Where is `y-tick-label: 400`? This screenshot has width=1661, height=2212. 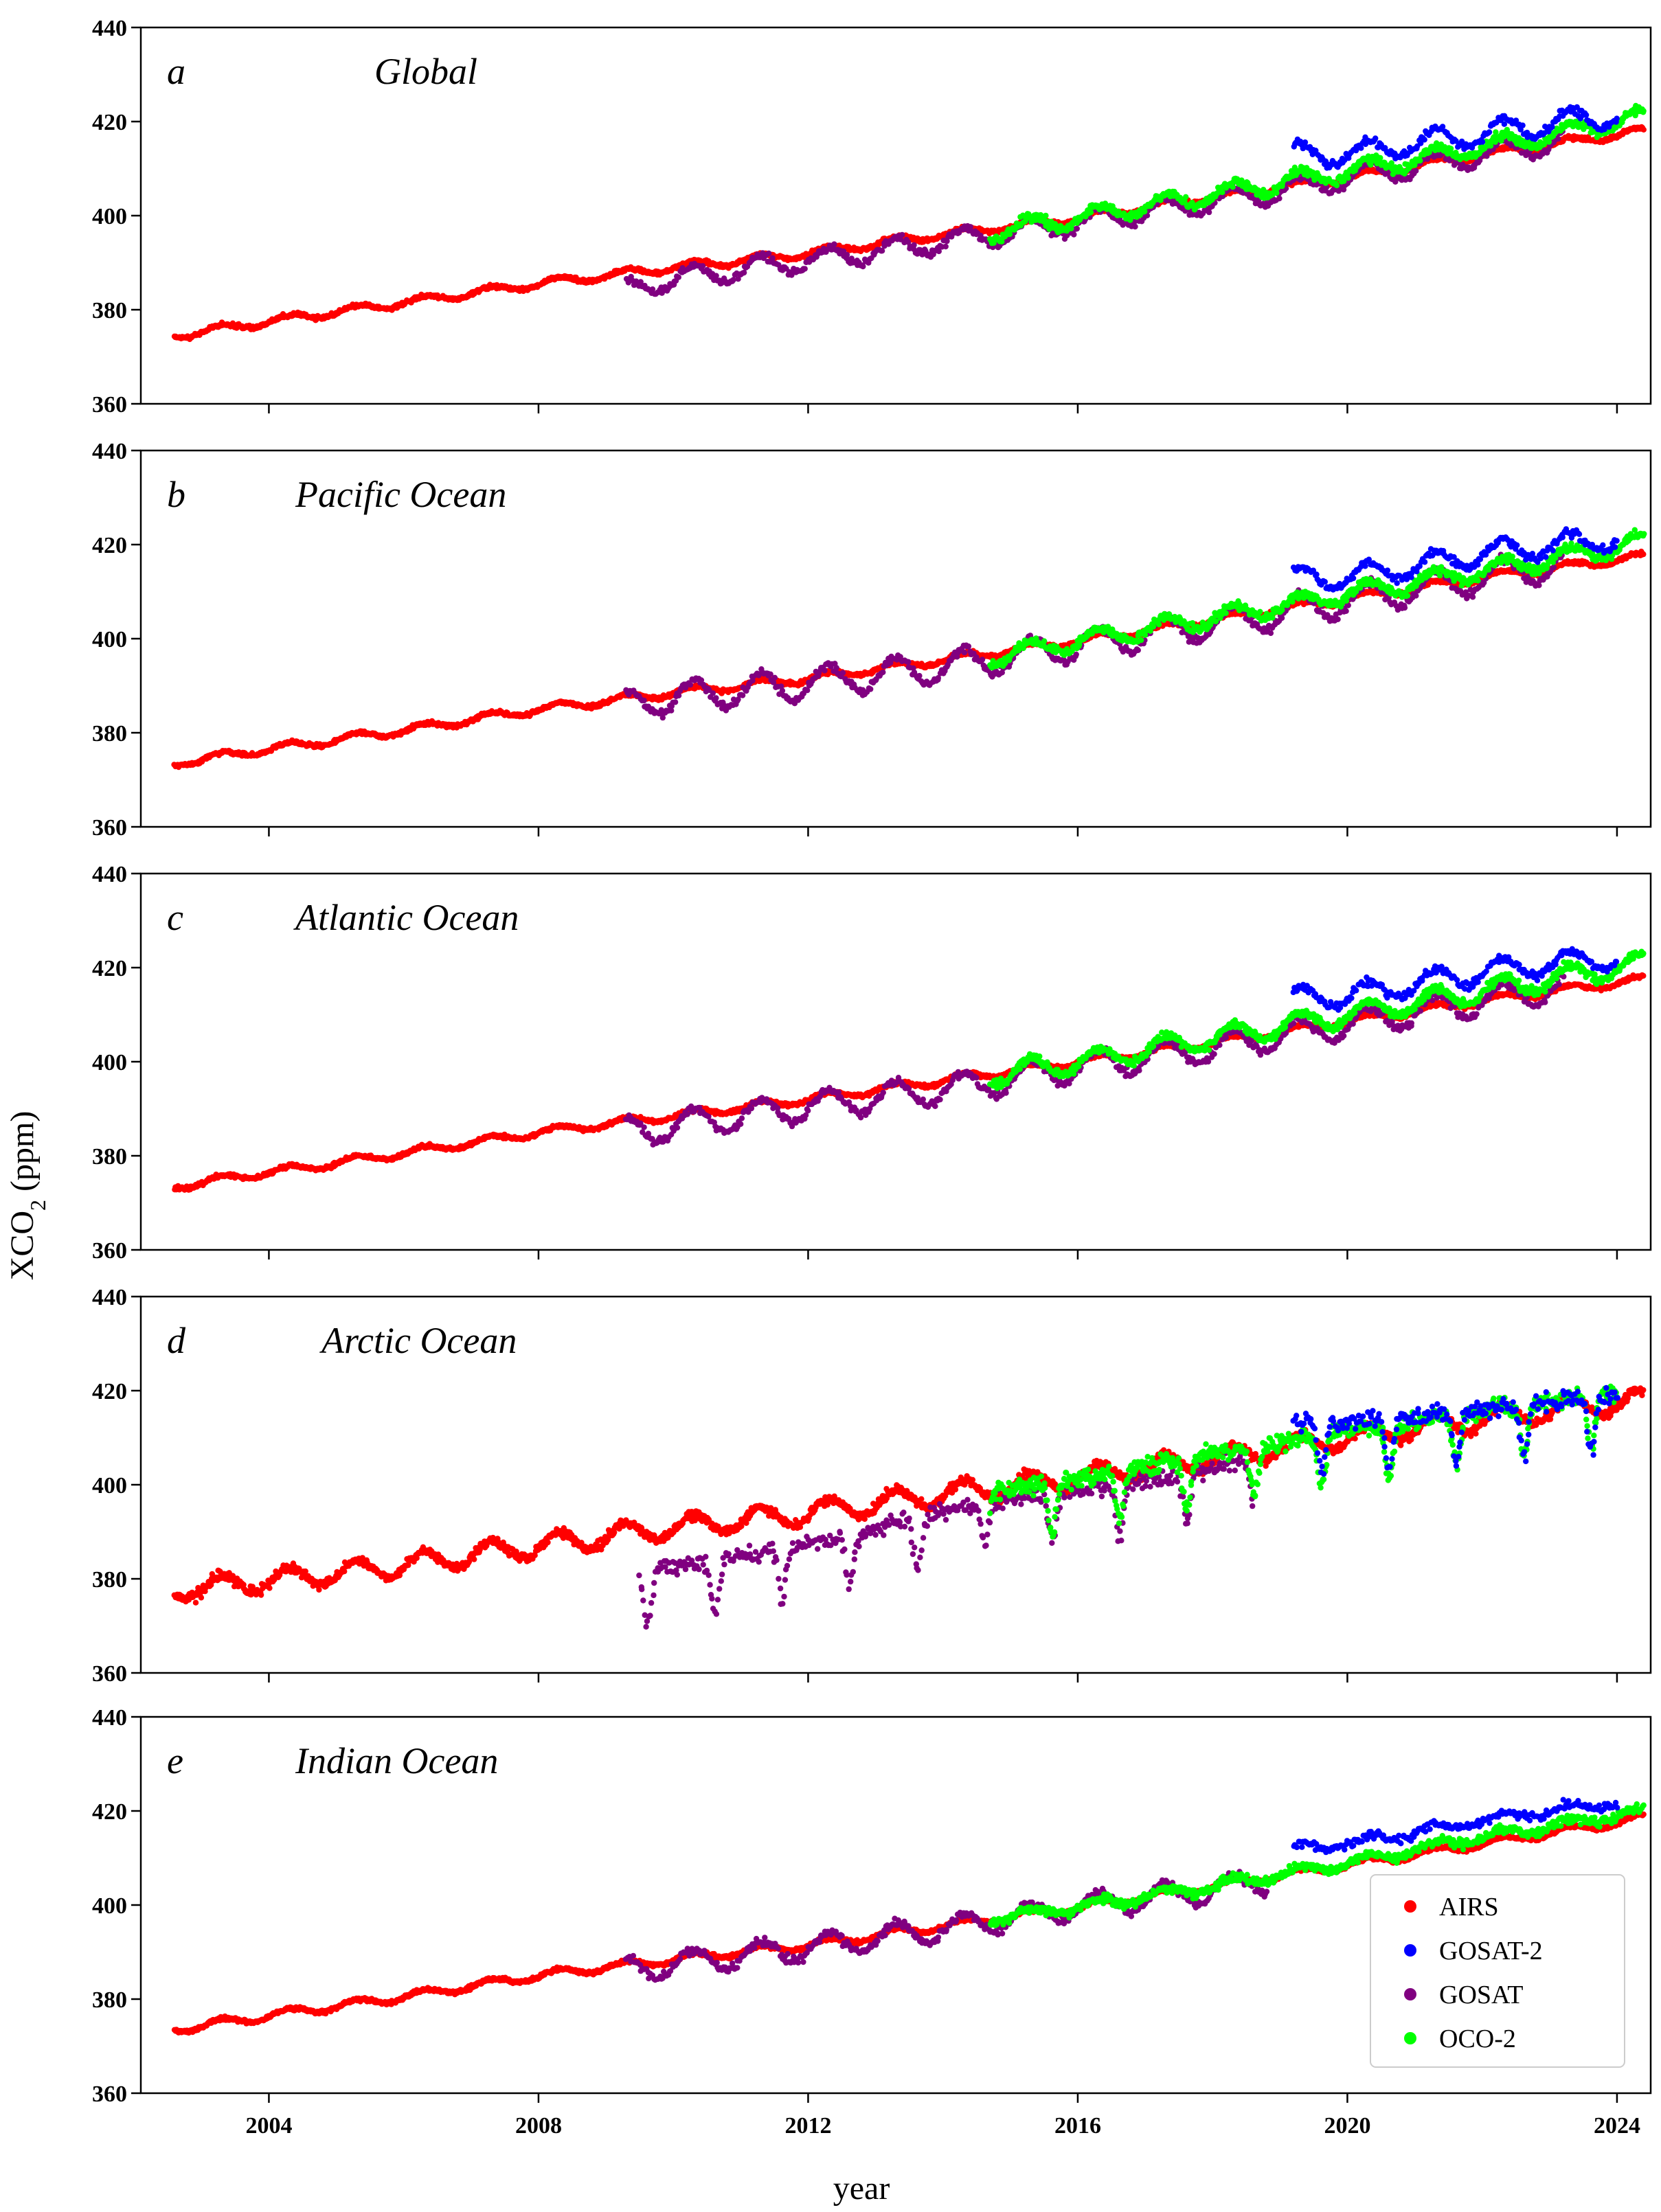 y-tick-label: 400 is located at coordinates (109, 216).